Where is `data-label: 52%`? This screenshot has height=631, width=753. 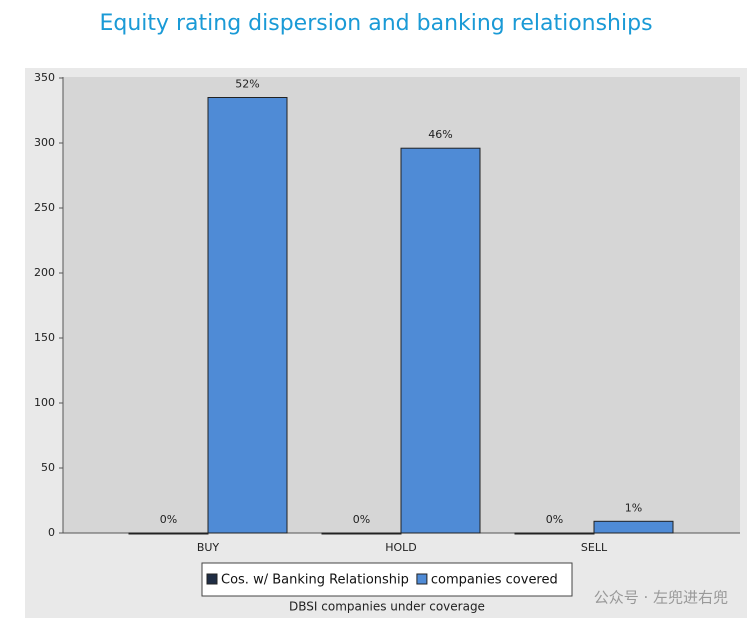 data-label: 52% is located at coordinates (247, 84).